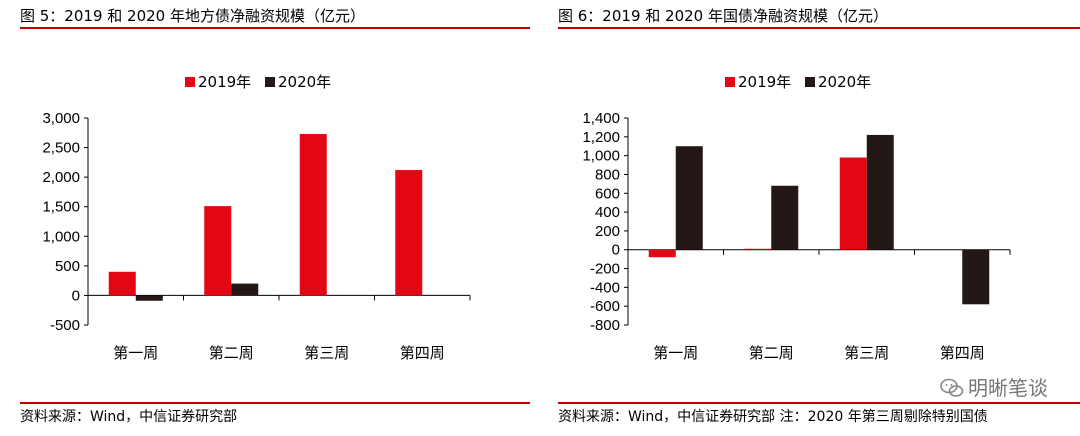 This screenshot has width=1080, height=436. I want to click on y-tick-label: 200, so click(607, 231).